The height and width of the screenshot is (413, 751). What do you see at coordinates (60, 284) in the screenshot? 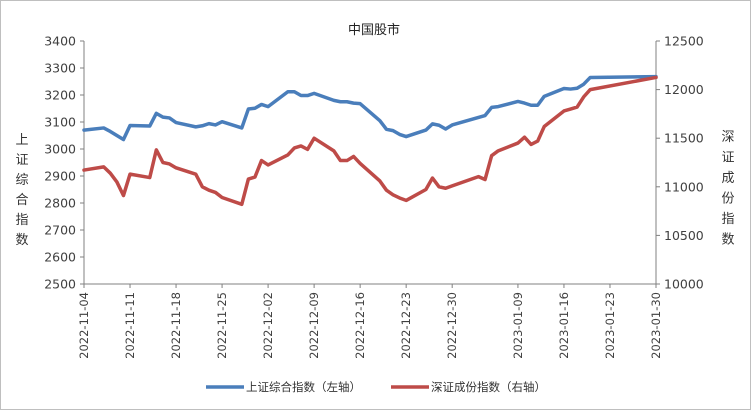
I see `left-tick-label: 2500` at bounding box center [60, 284].